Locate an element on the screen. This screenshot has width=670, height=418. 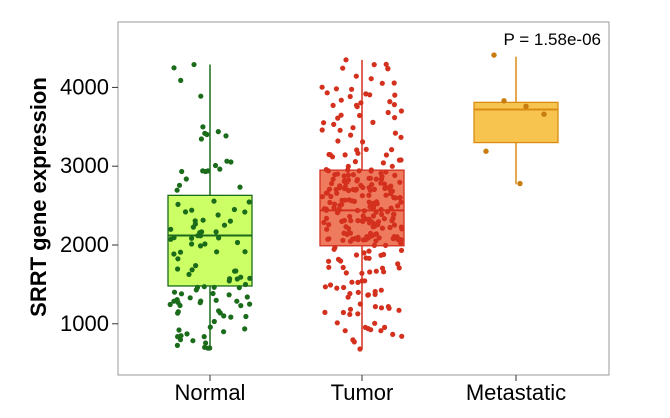
y-tick-label: 2000 is located at coordinates (84, 244).